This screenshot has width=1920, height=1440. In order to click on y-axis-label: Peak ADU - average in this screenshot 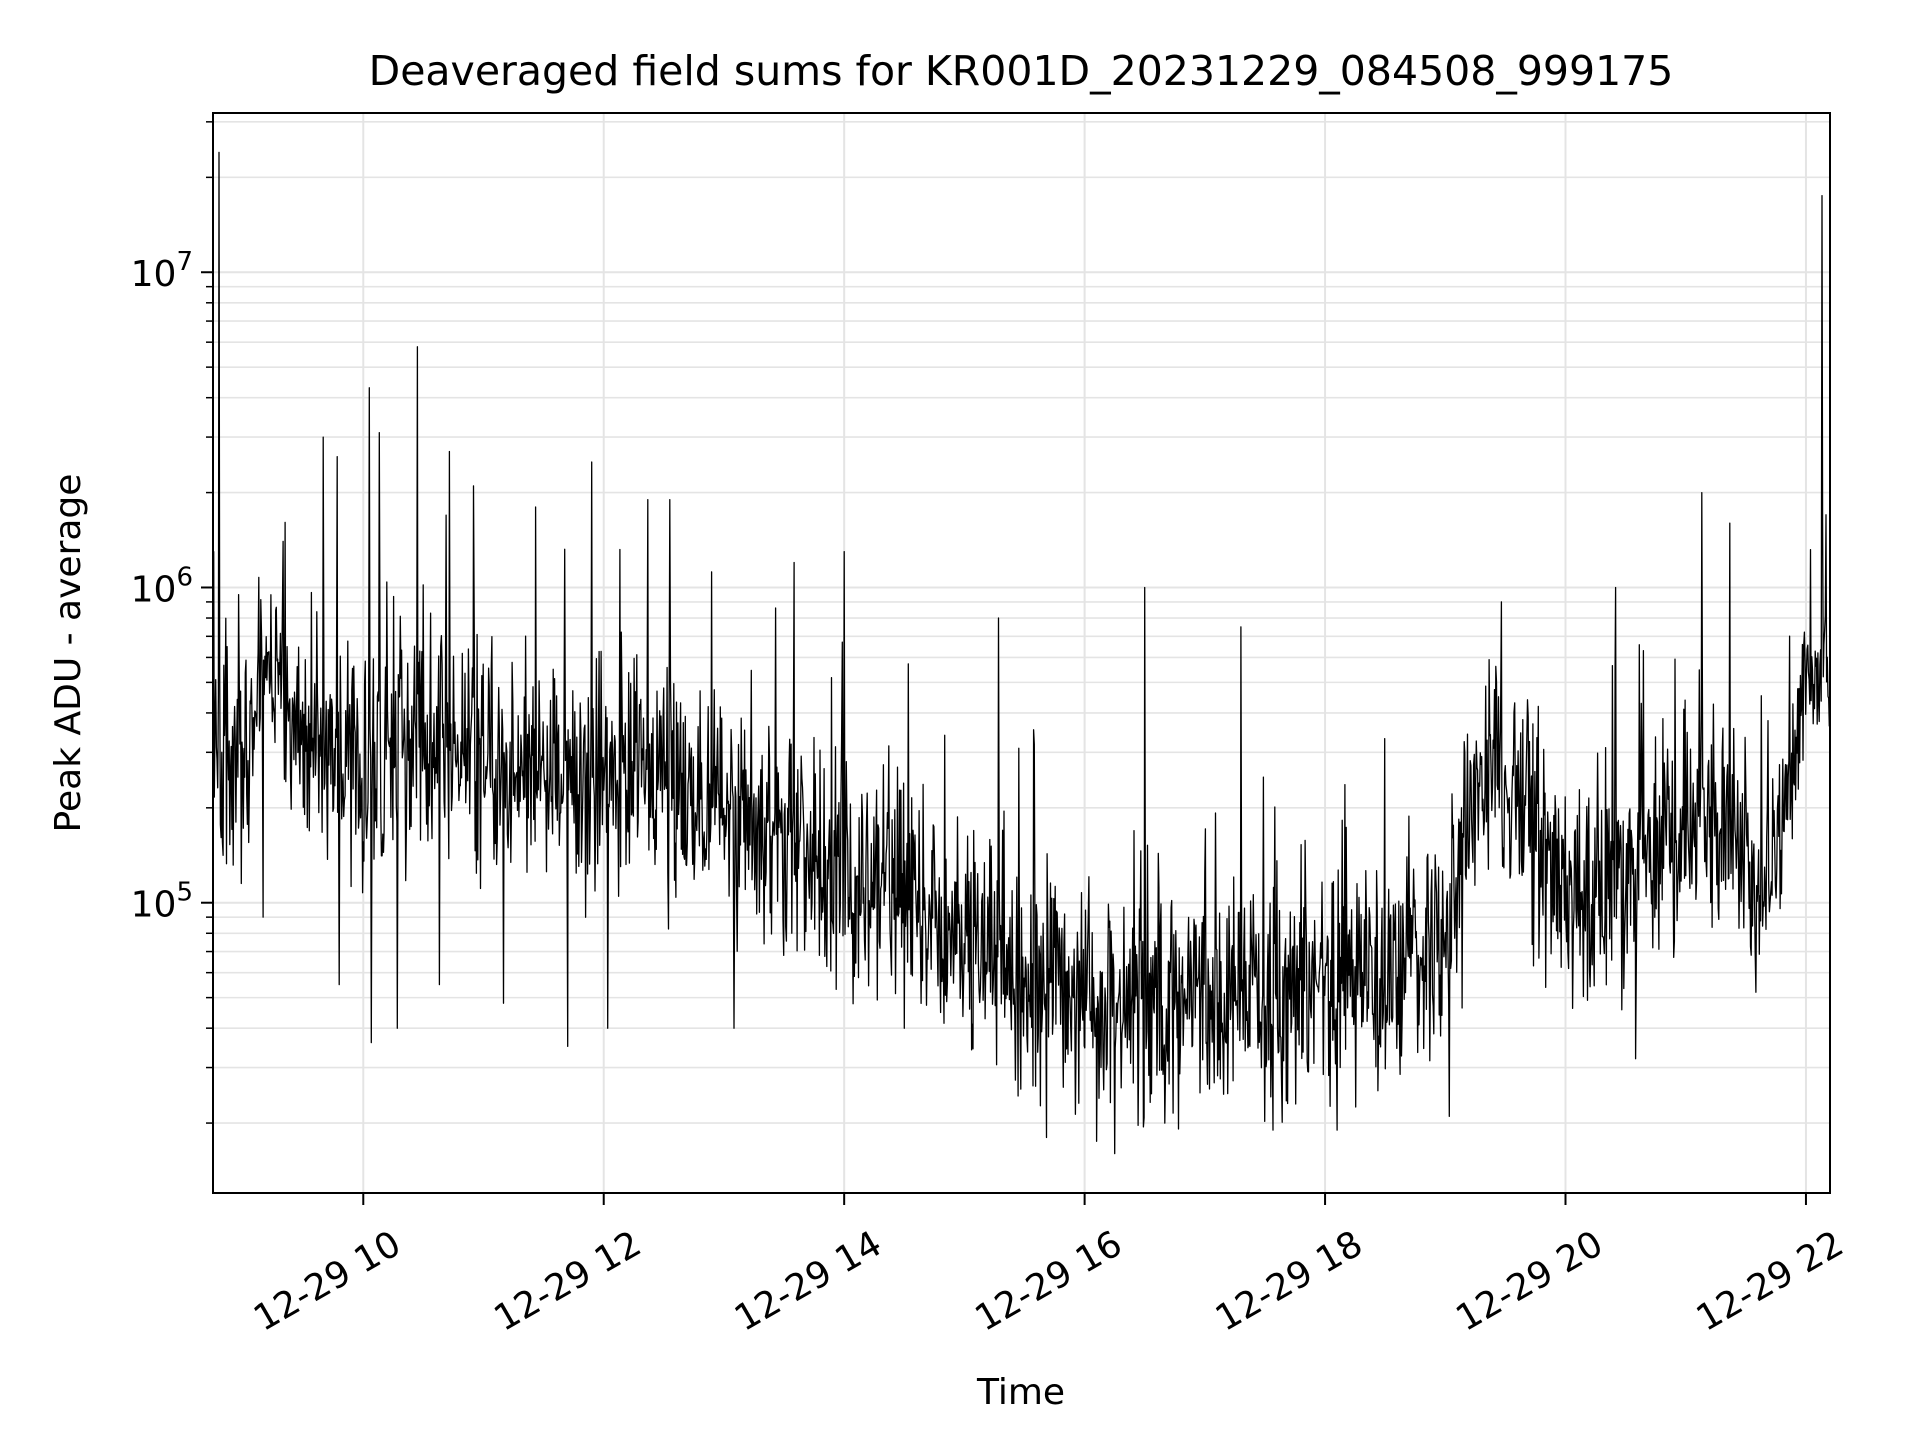, I will do `click(68, 653)`.